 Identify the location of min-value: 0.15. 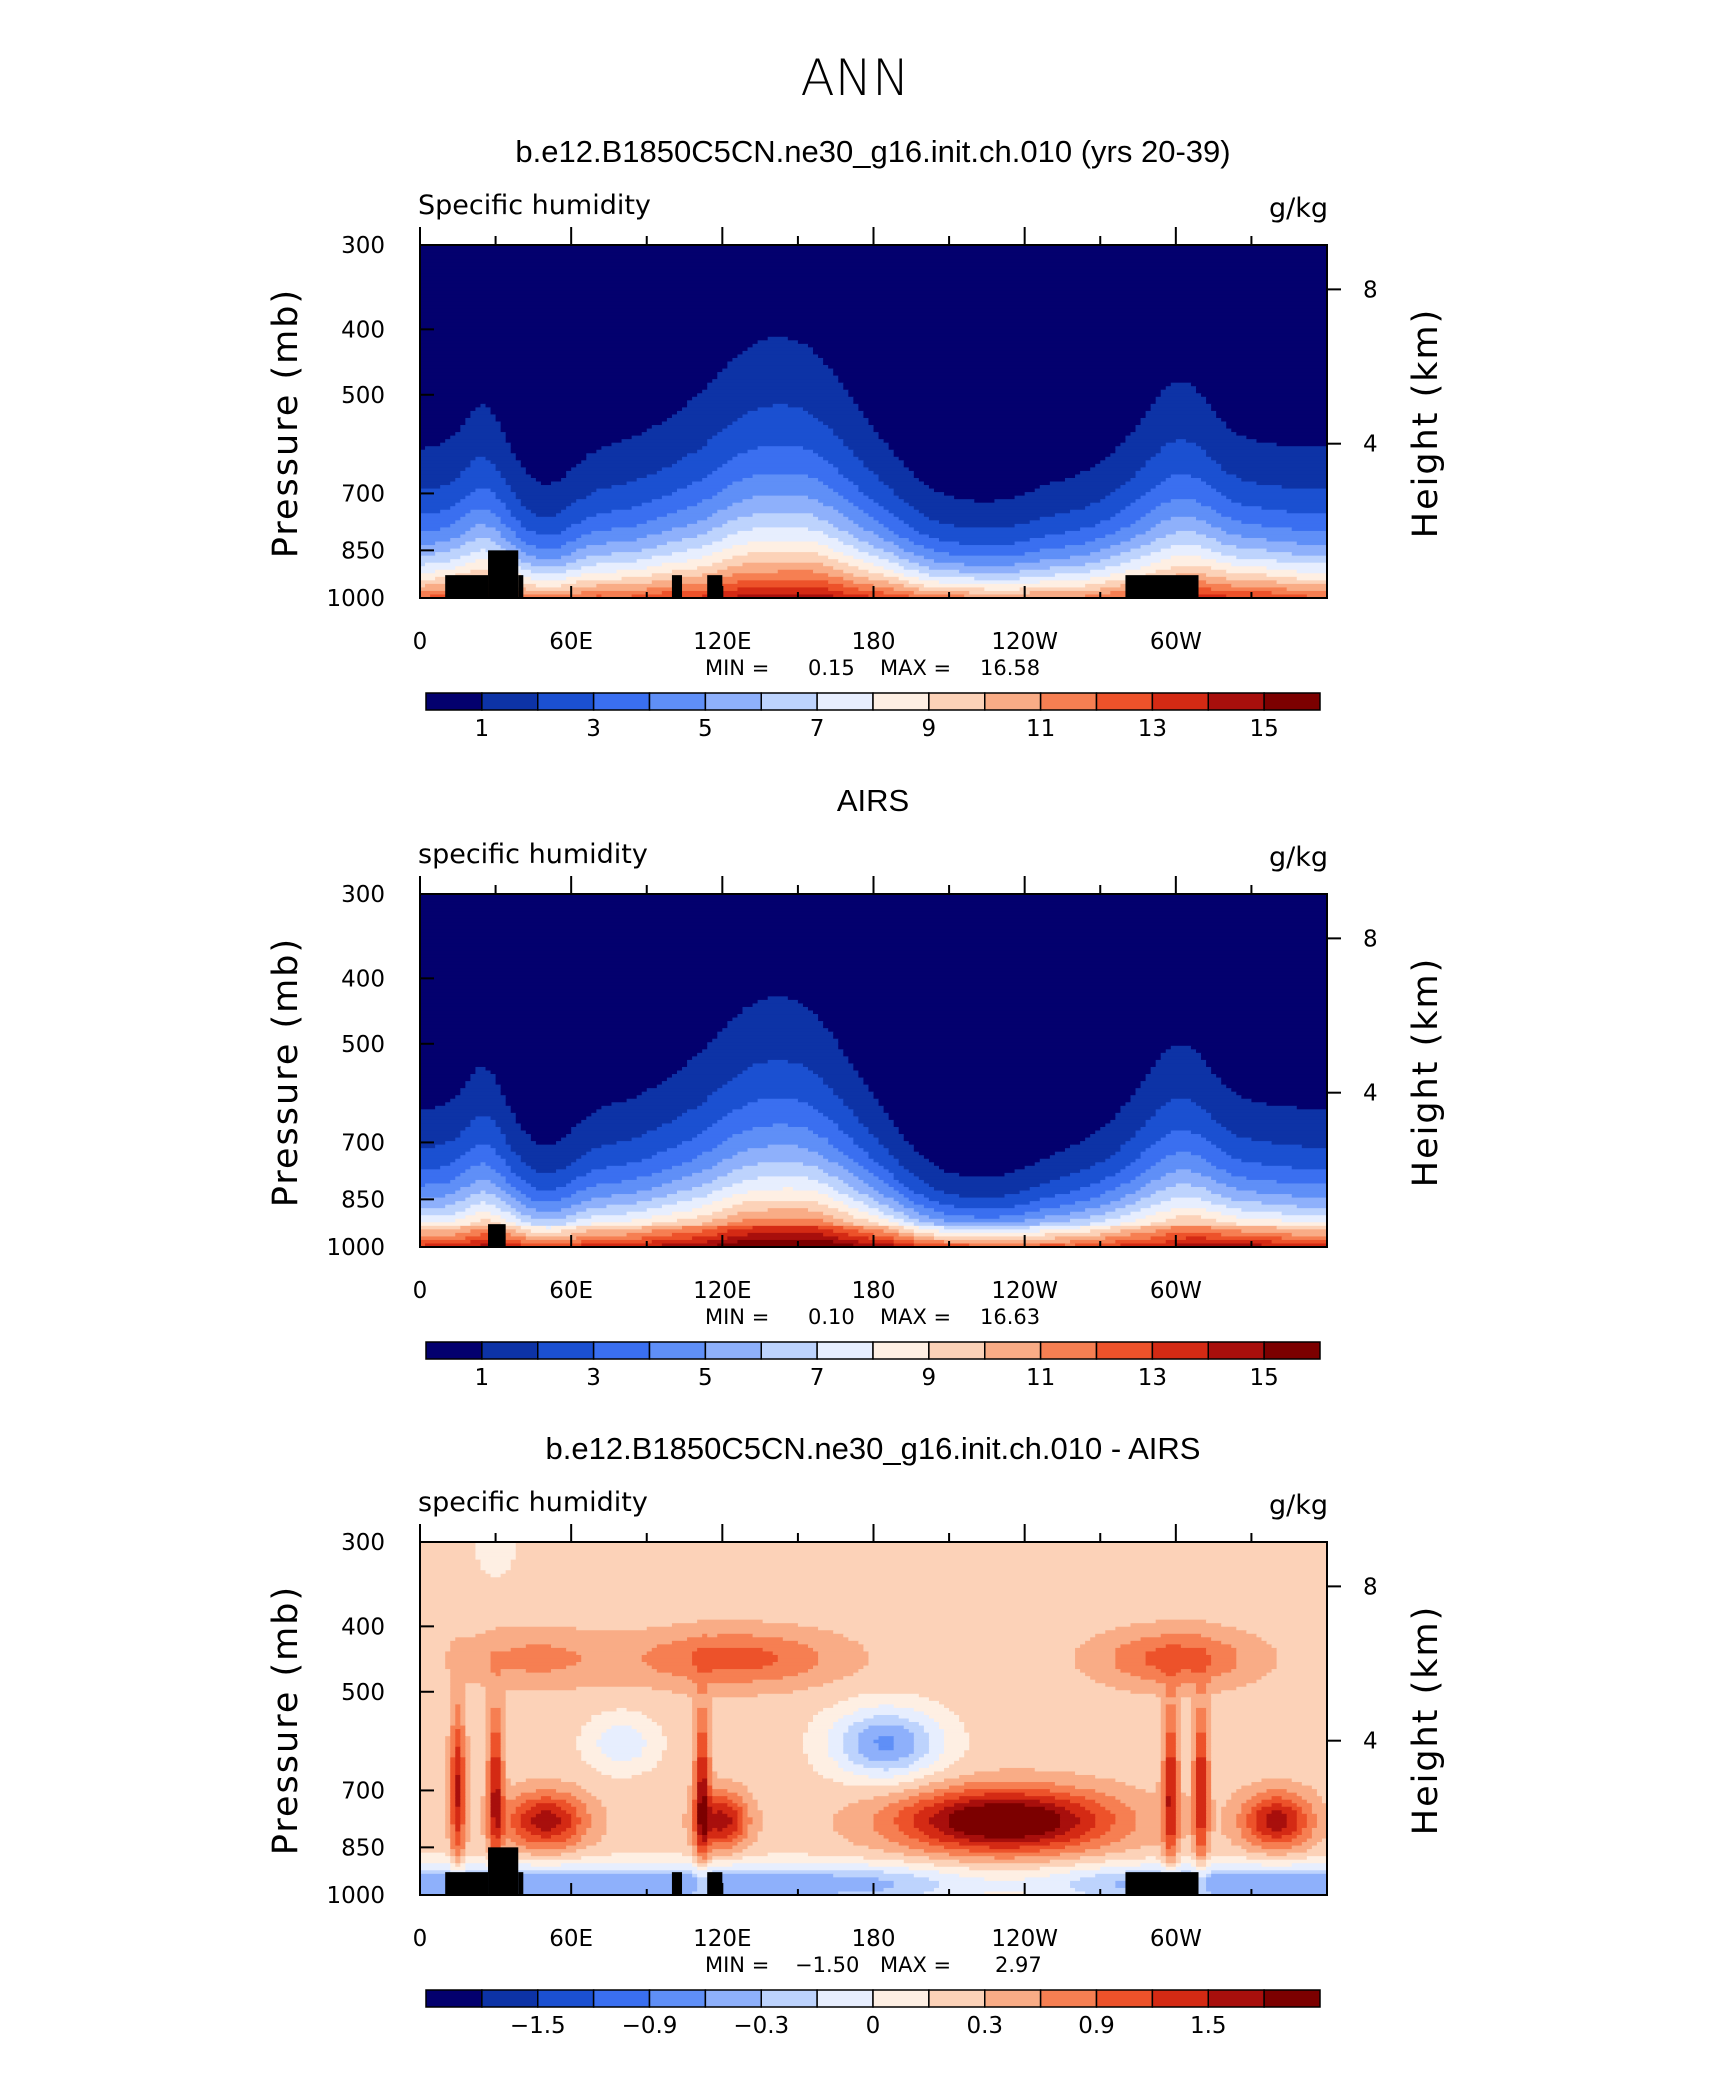
(831, 668).